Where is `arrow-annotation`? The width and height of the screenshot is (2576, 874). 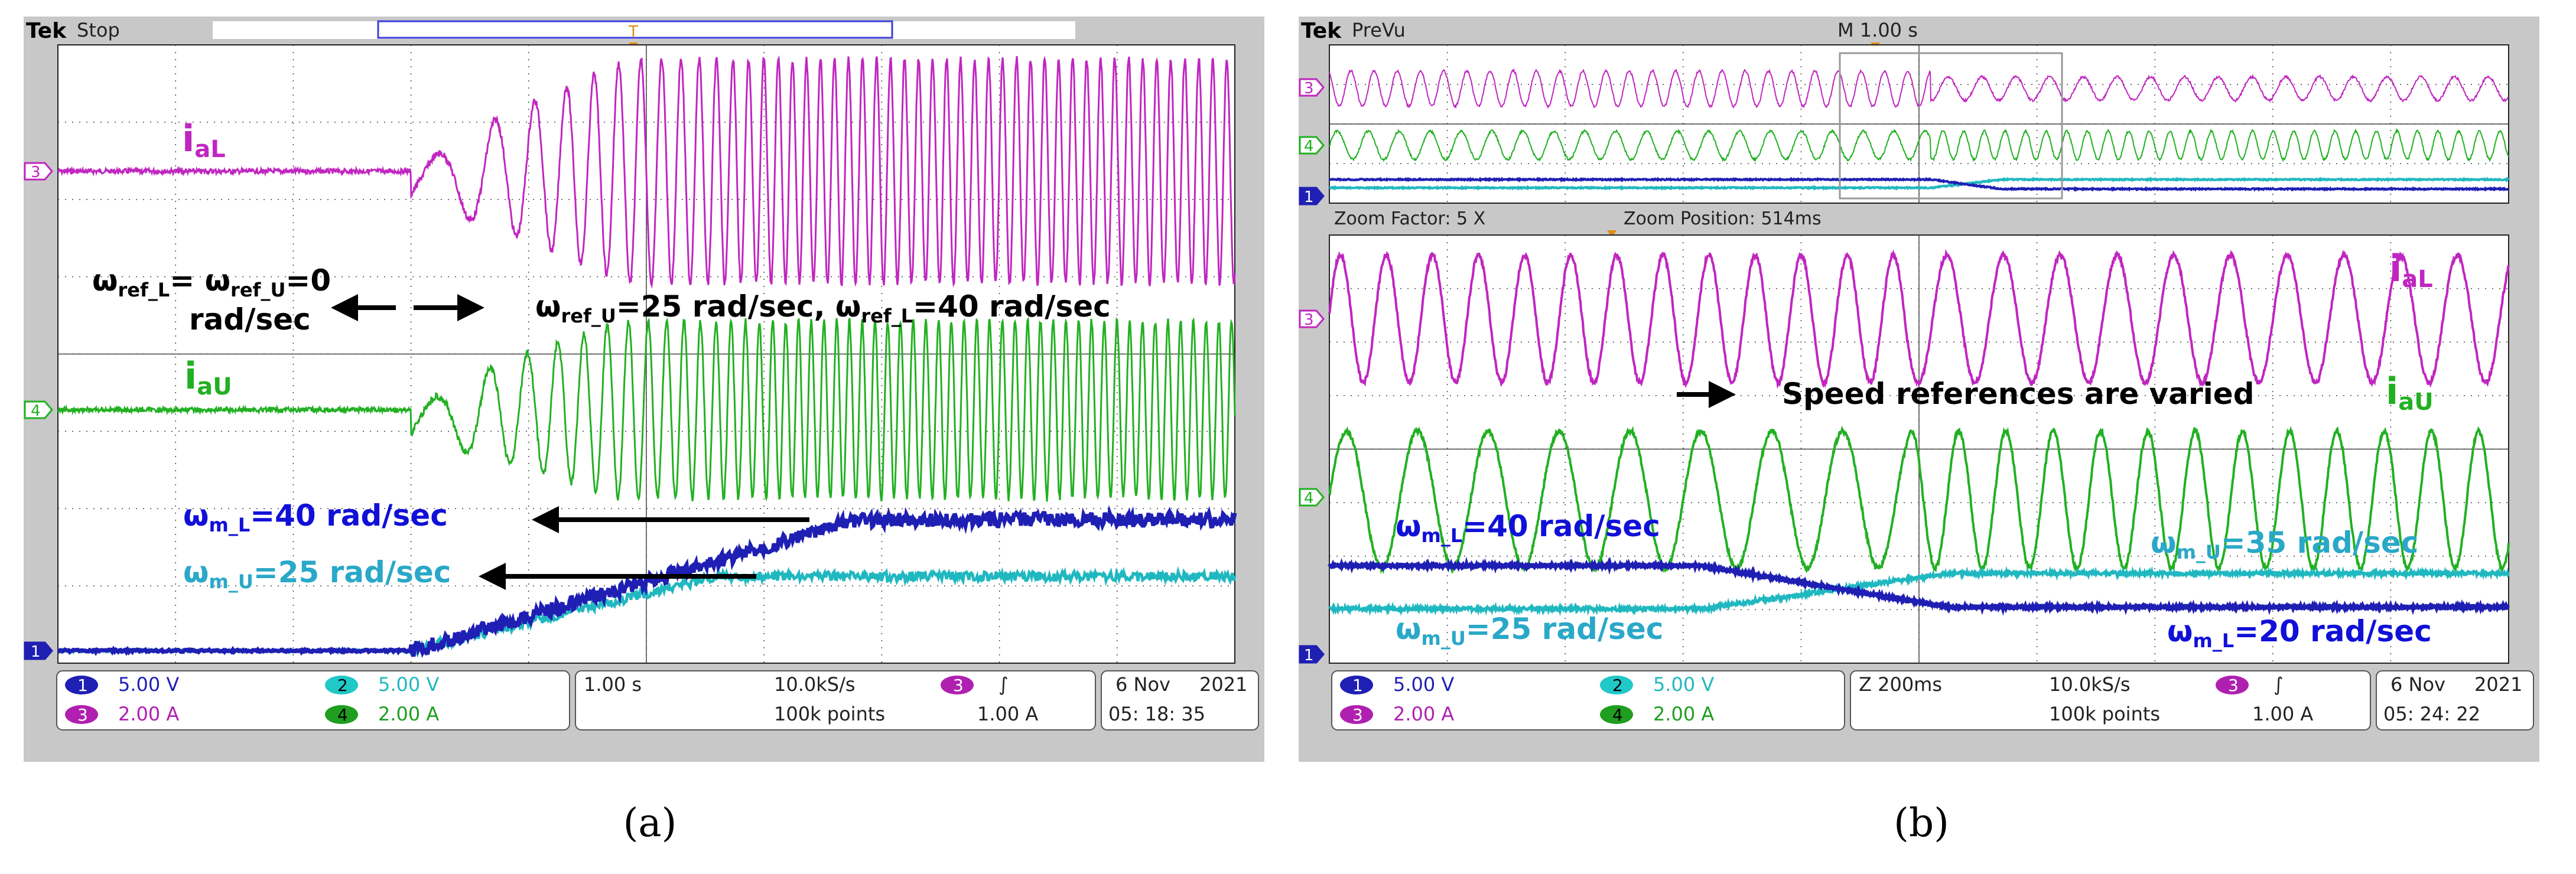
arrow-annotation is located at coordinates (1707, 394).